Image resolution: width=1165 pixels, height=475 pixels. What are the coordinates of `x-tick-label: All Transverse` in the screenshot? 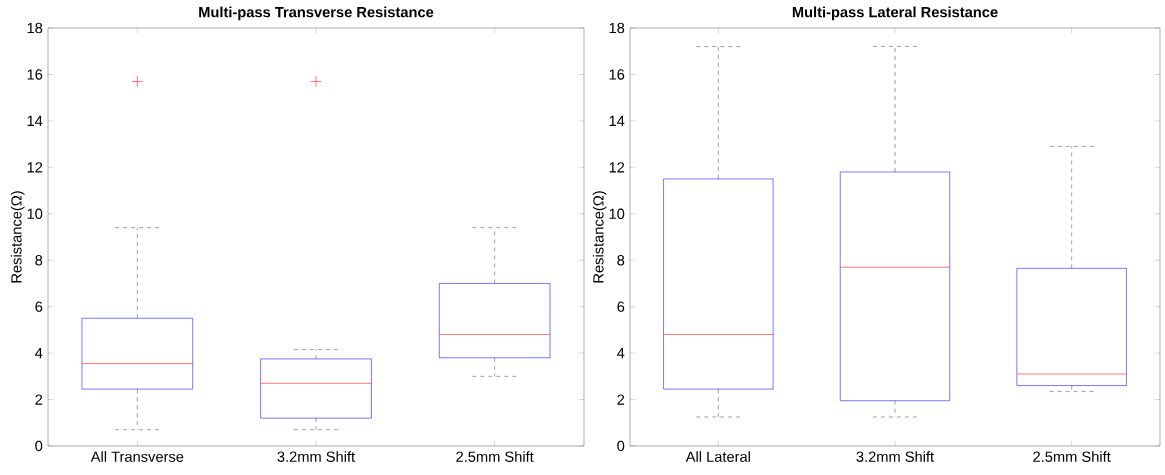 It's located at (137, 456).